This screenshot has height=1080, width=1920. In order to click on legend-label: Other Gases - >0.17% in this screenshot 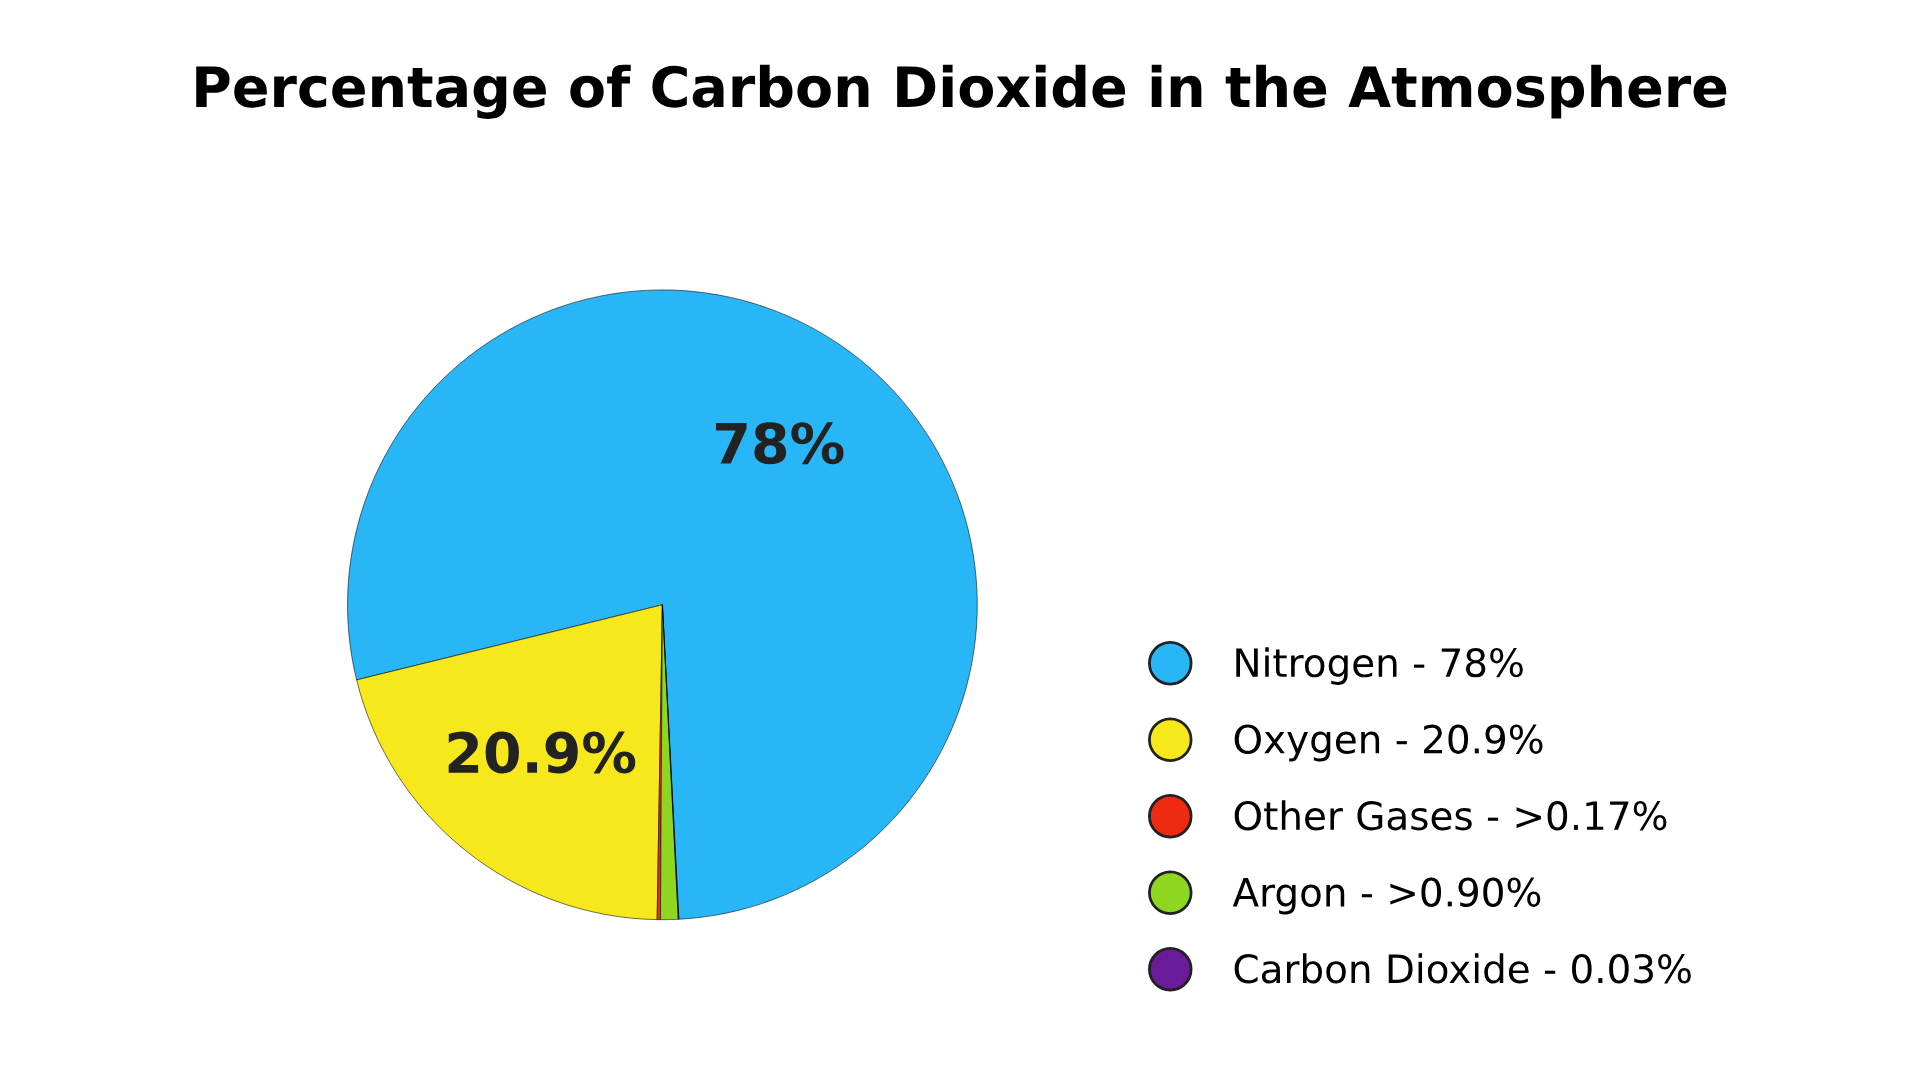, I will do `click(1450, 815)`.